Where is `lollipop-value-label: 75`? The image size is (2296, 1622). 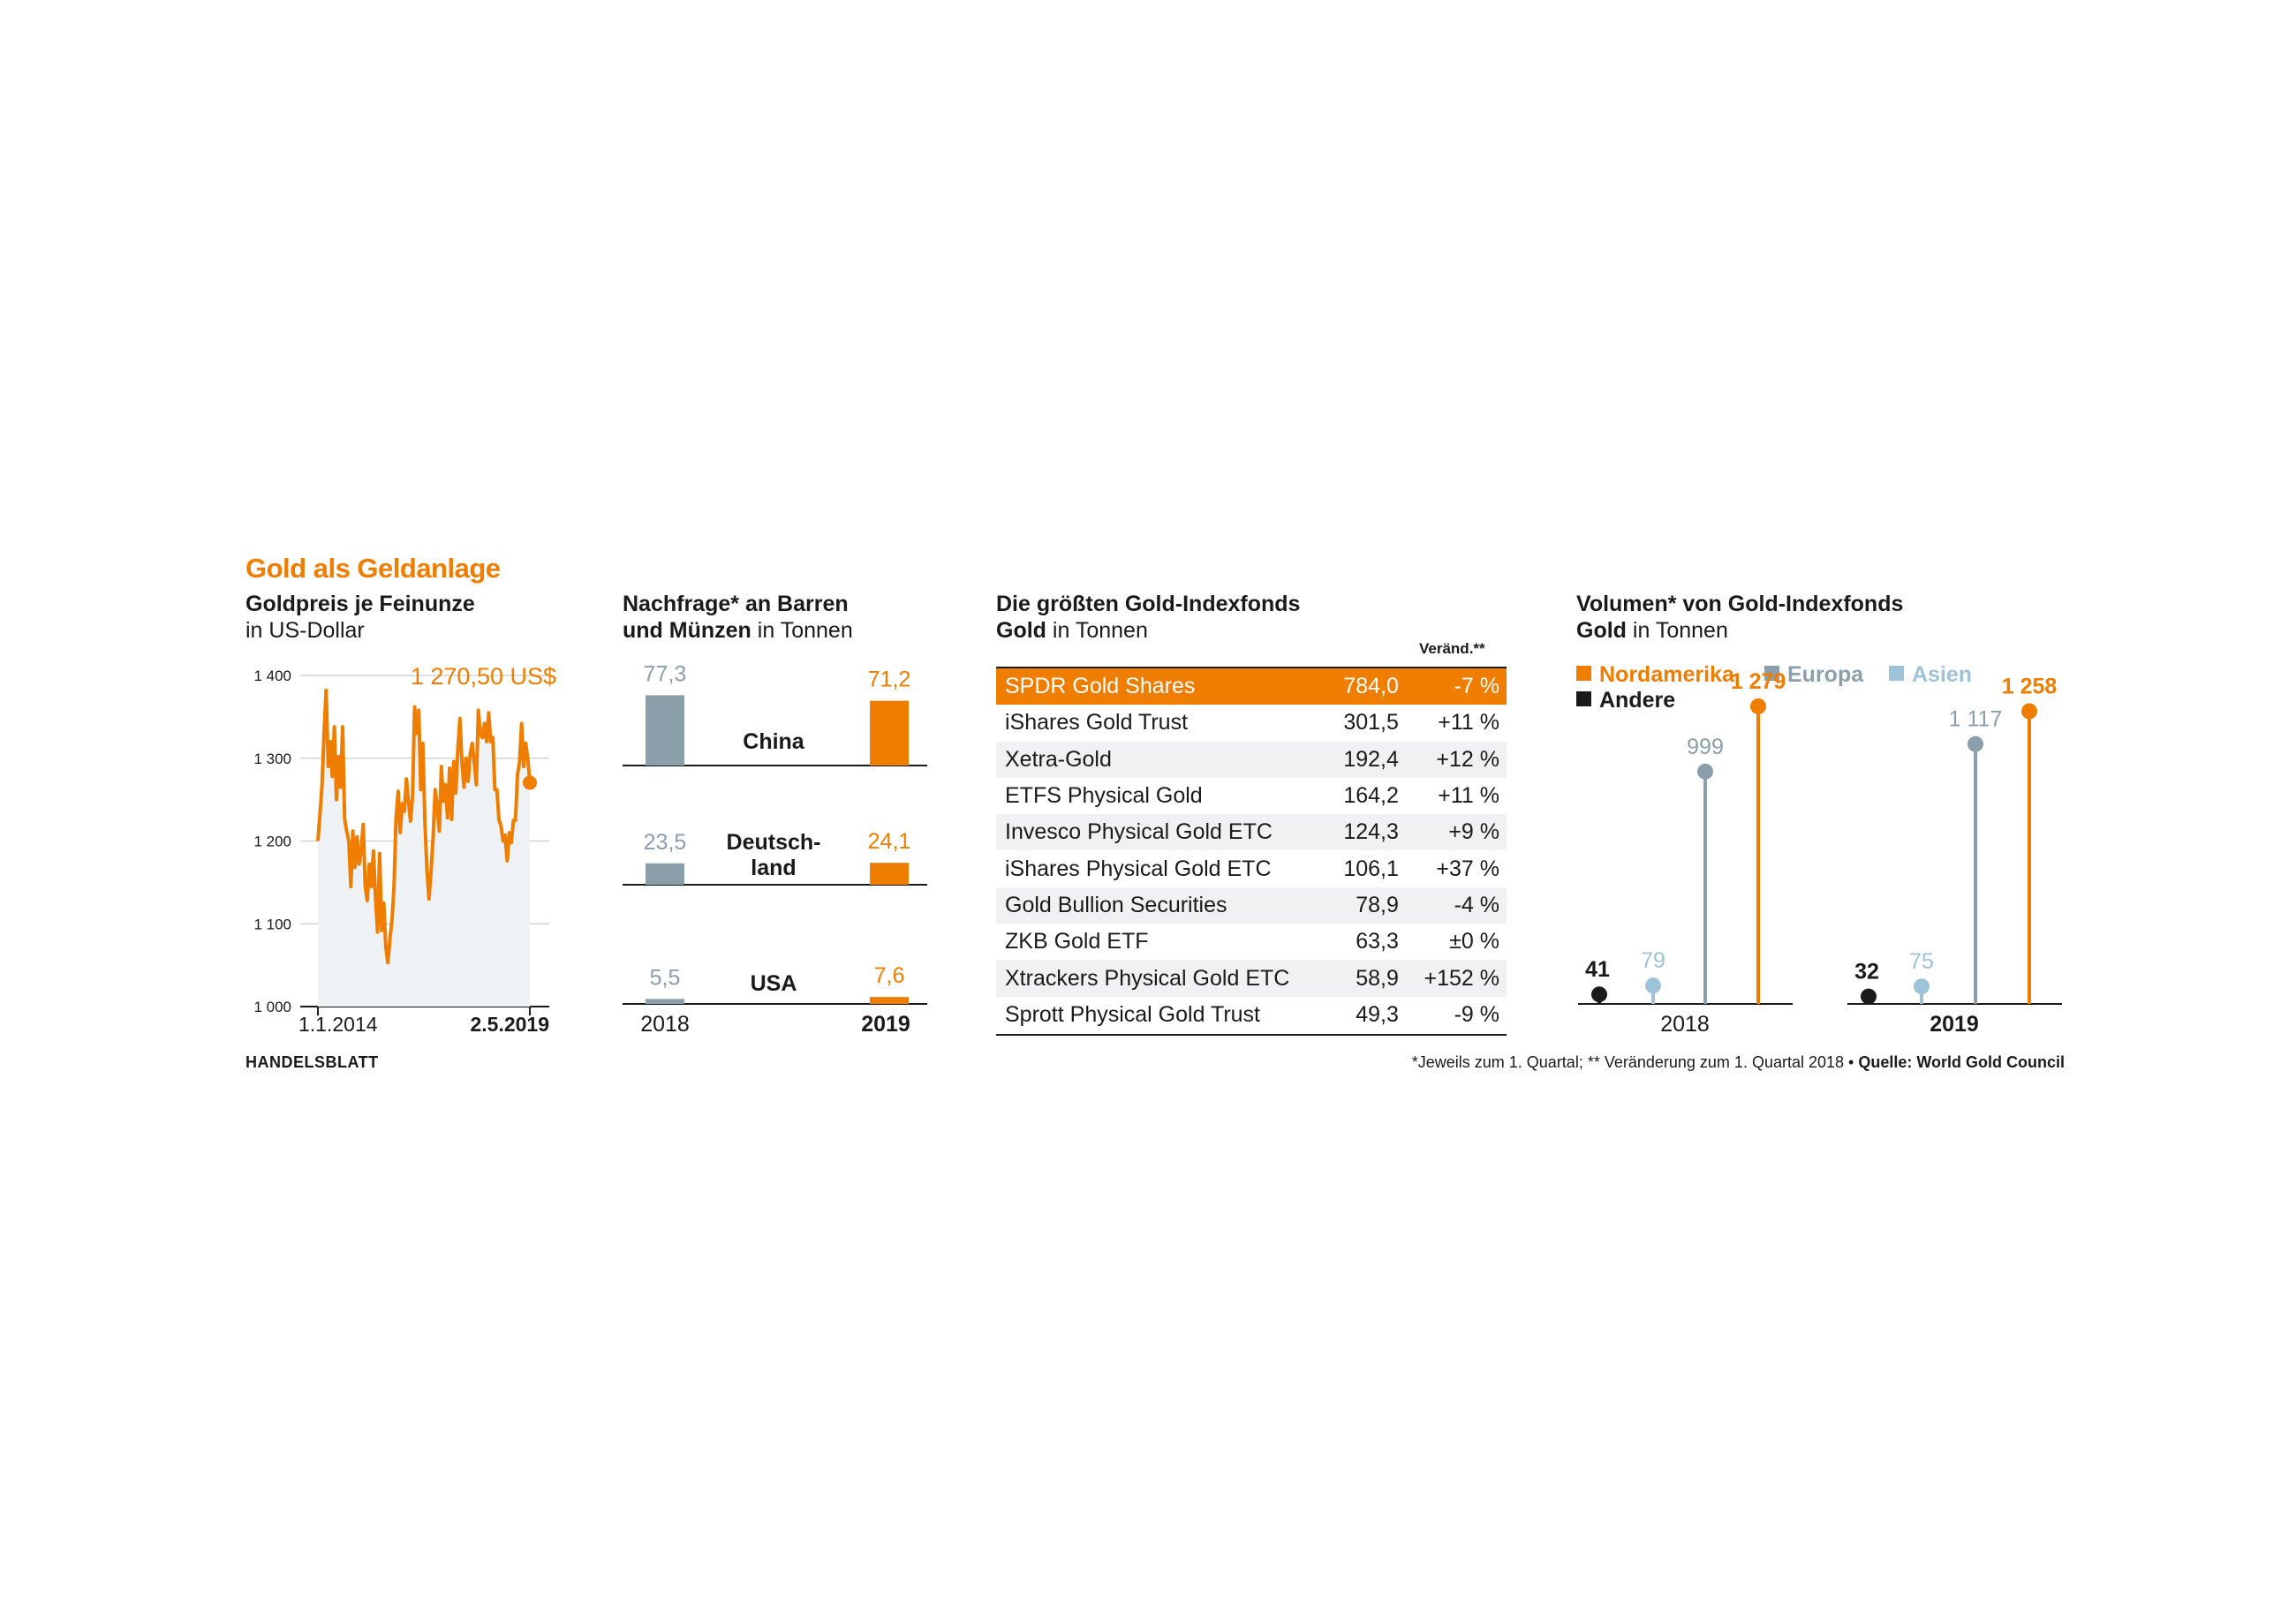
lollipop-value-label: 75 is located at coordinates (1921, 962).